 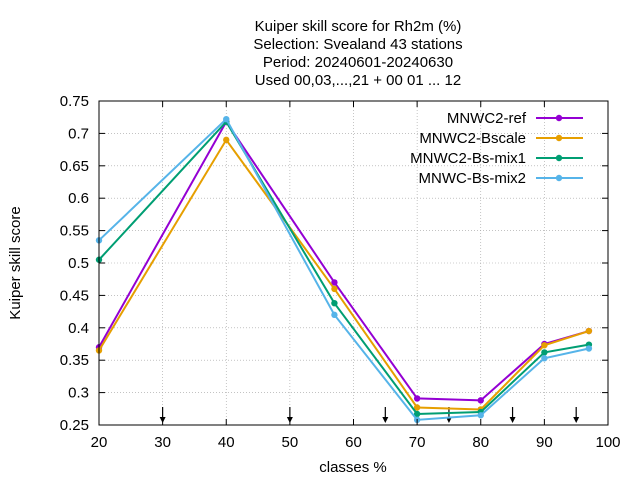 I want to click on legend-item: MNWC2-Bs-mix1, so click(x=496, y=158).